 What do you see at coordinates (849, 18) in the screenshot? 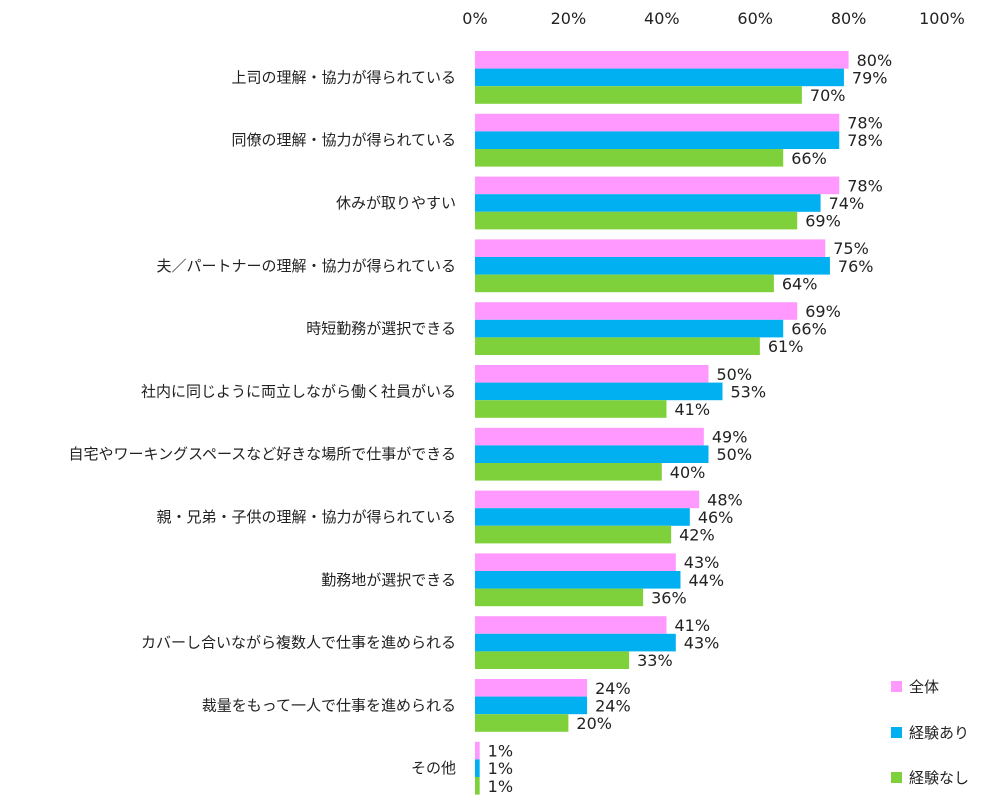
I see `x-tick-label: 80%` at bounding box center [849, 18].